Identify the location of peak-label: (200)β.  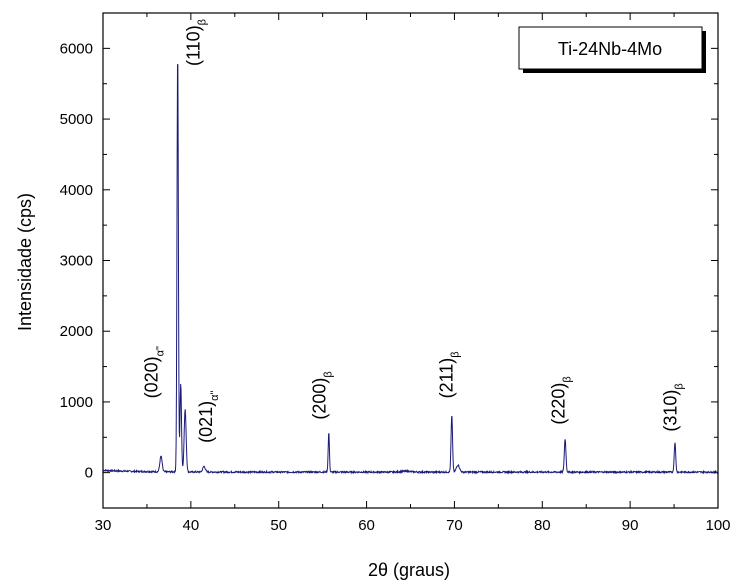
(321, 395).